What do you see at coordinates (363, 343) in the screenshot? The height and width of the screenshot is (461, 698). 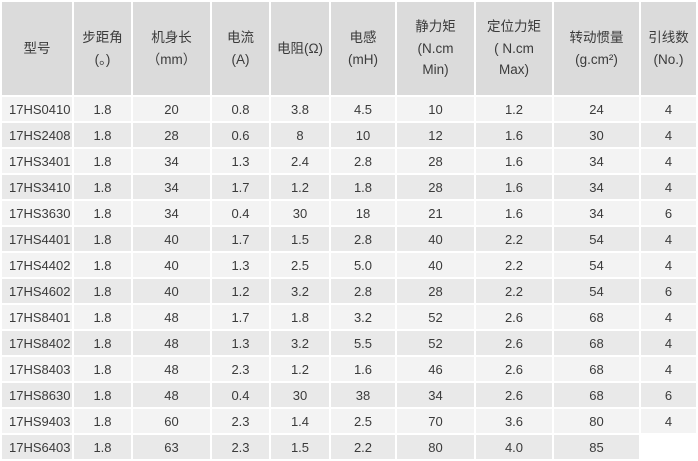 I see `value-cell-inductance: 5.5` at bounding box center [363, 343].